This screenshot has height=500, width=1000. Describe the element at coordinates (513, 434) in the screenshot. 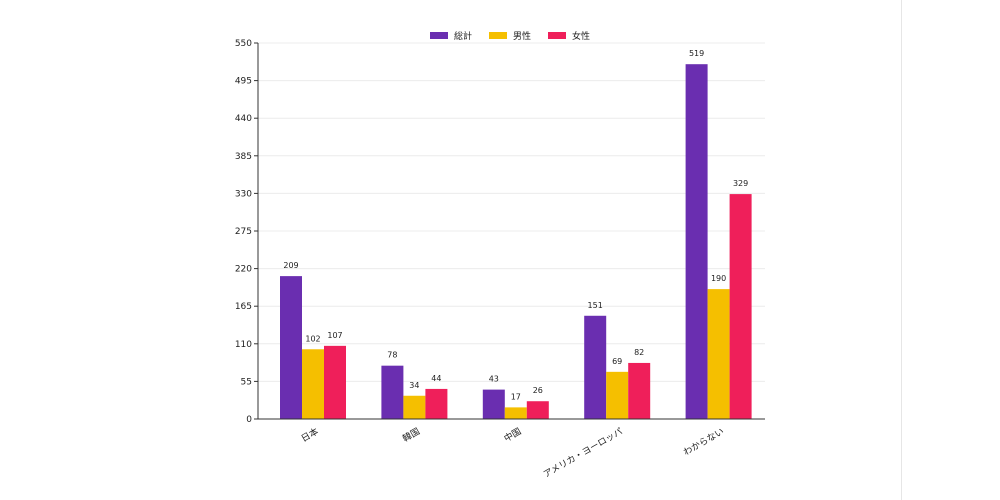

I see `x-tick-label: 中国` at that location.